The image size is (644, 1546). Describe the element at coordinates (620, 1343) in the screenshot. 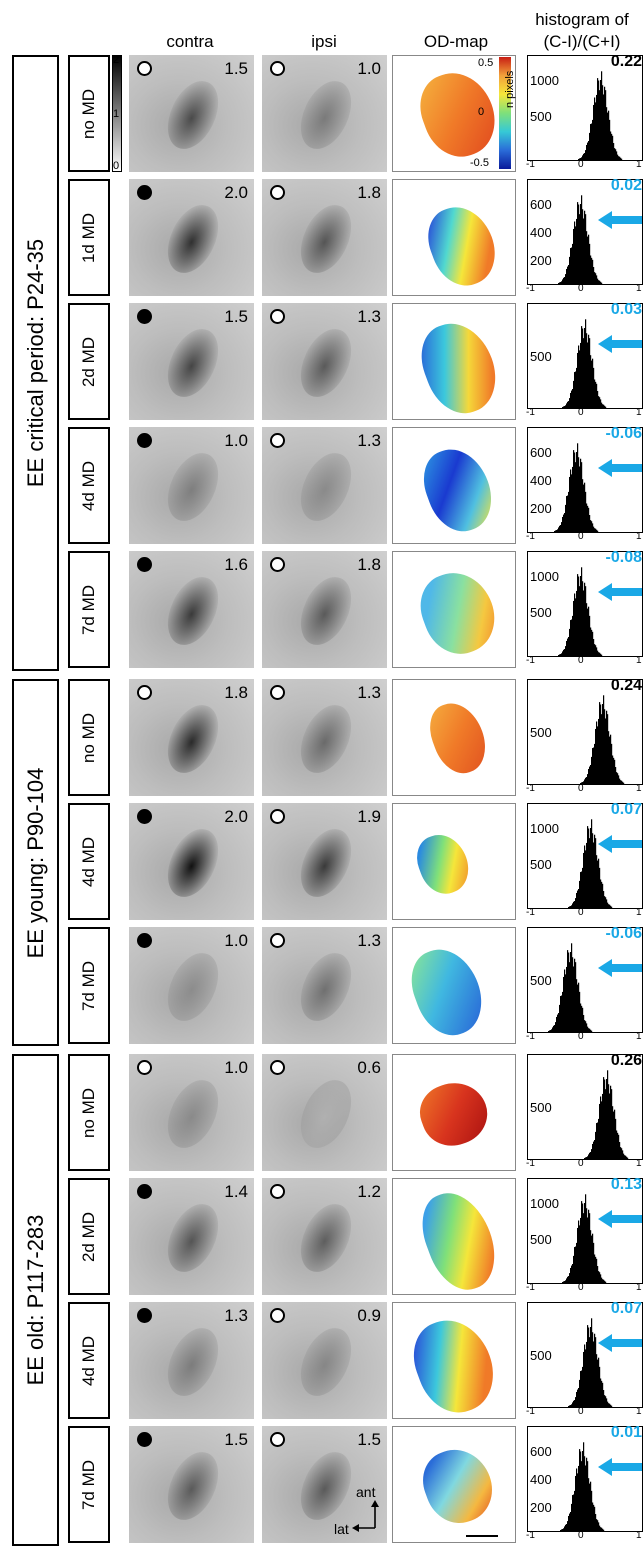

I see `left-arrow-icon` at that location.